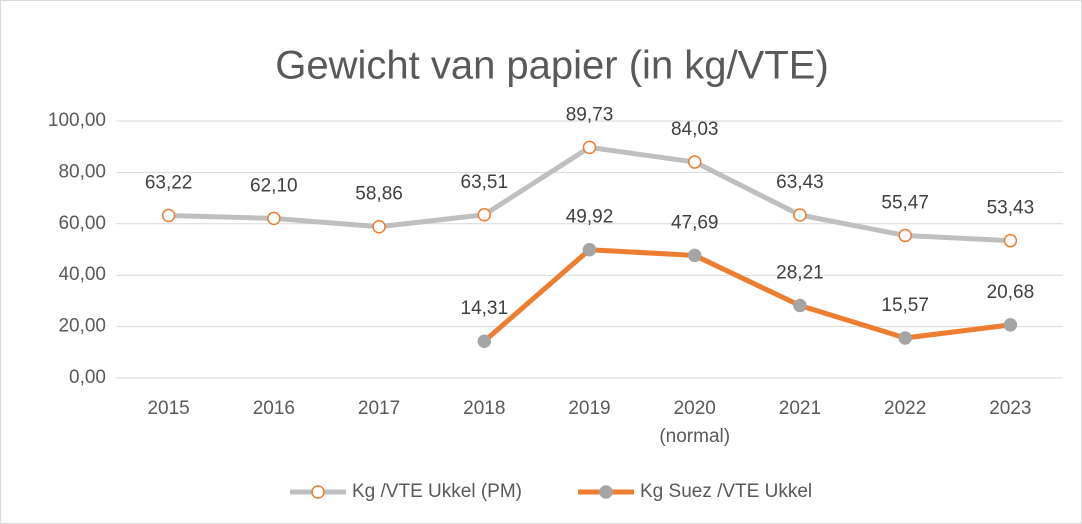  What do you see at coordinates (1011, 208) in the screenshot?
I see `data-label: 53,43` at bounding box center [1011, 208].